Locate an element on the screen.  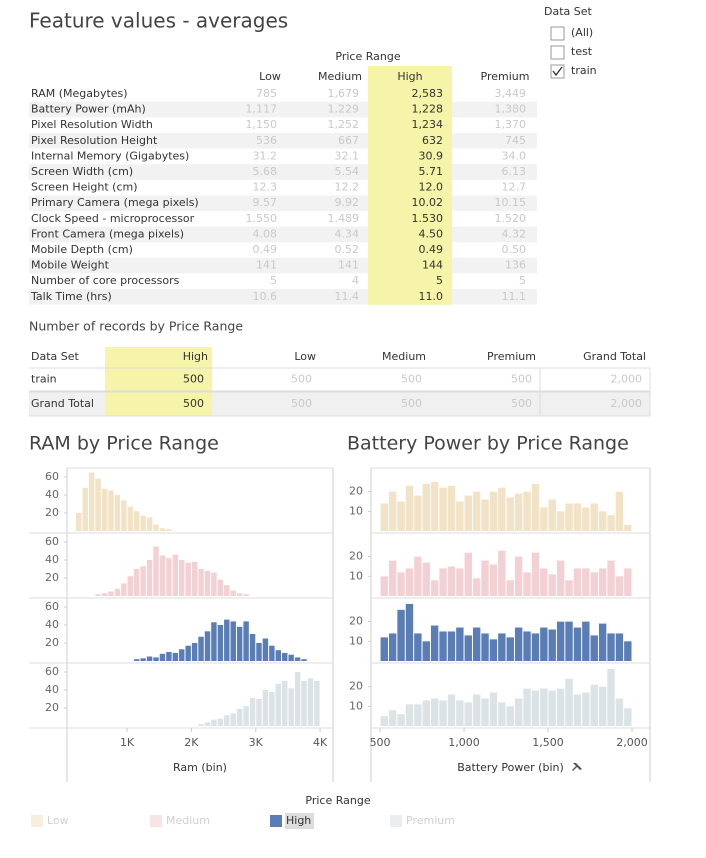
row-label: Screen Width (cm) is located at coordinates (82, 171).